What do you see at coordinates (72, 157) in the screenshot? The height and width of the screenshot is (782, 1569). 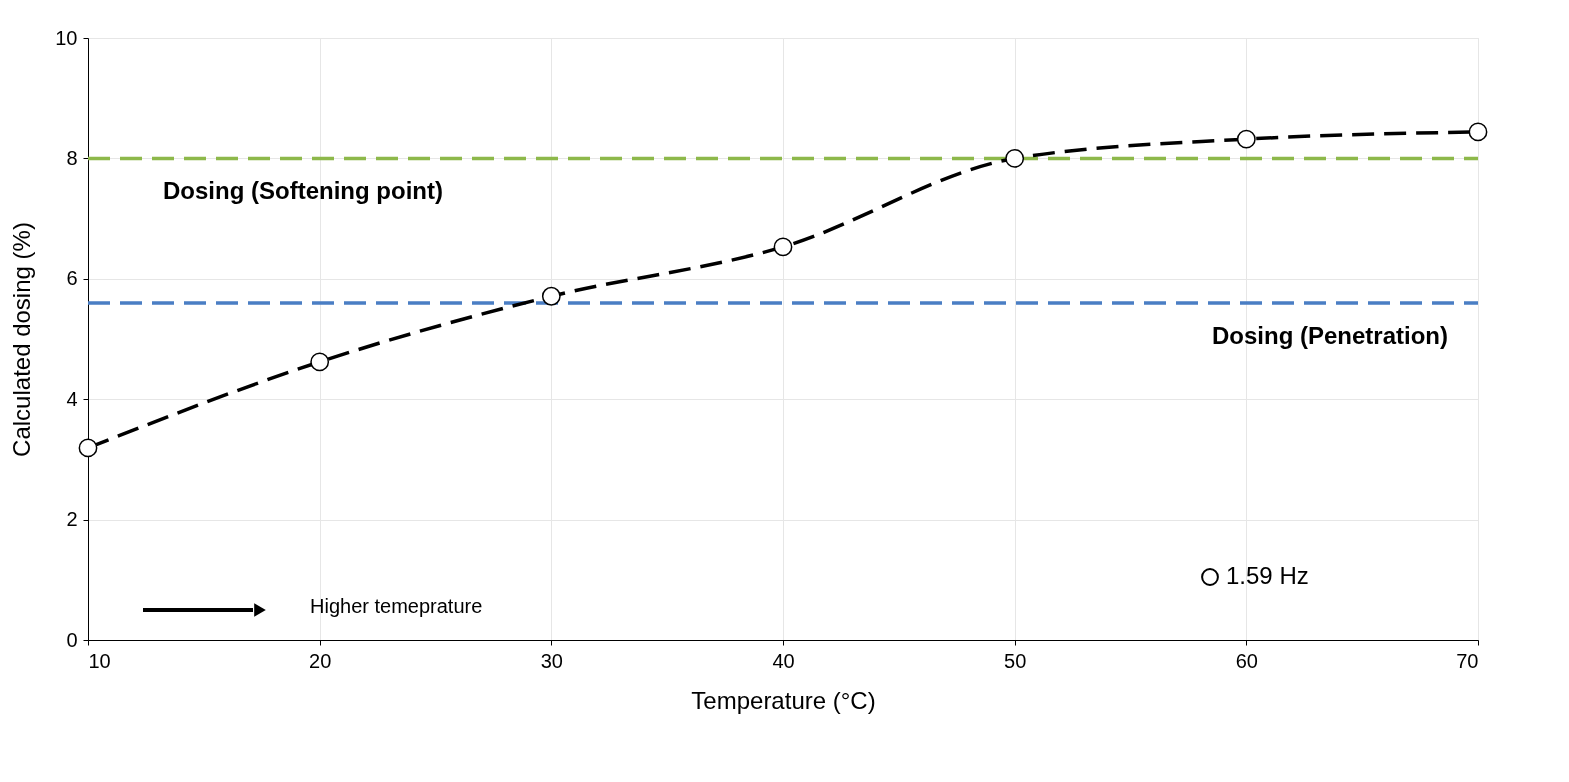 I see `y-tick-label: 8` at bounding box center [72, 157].